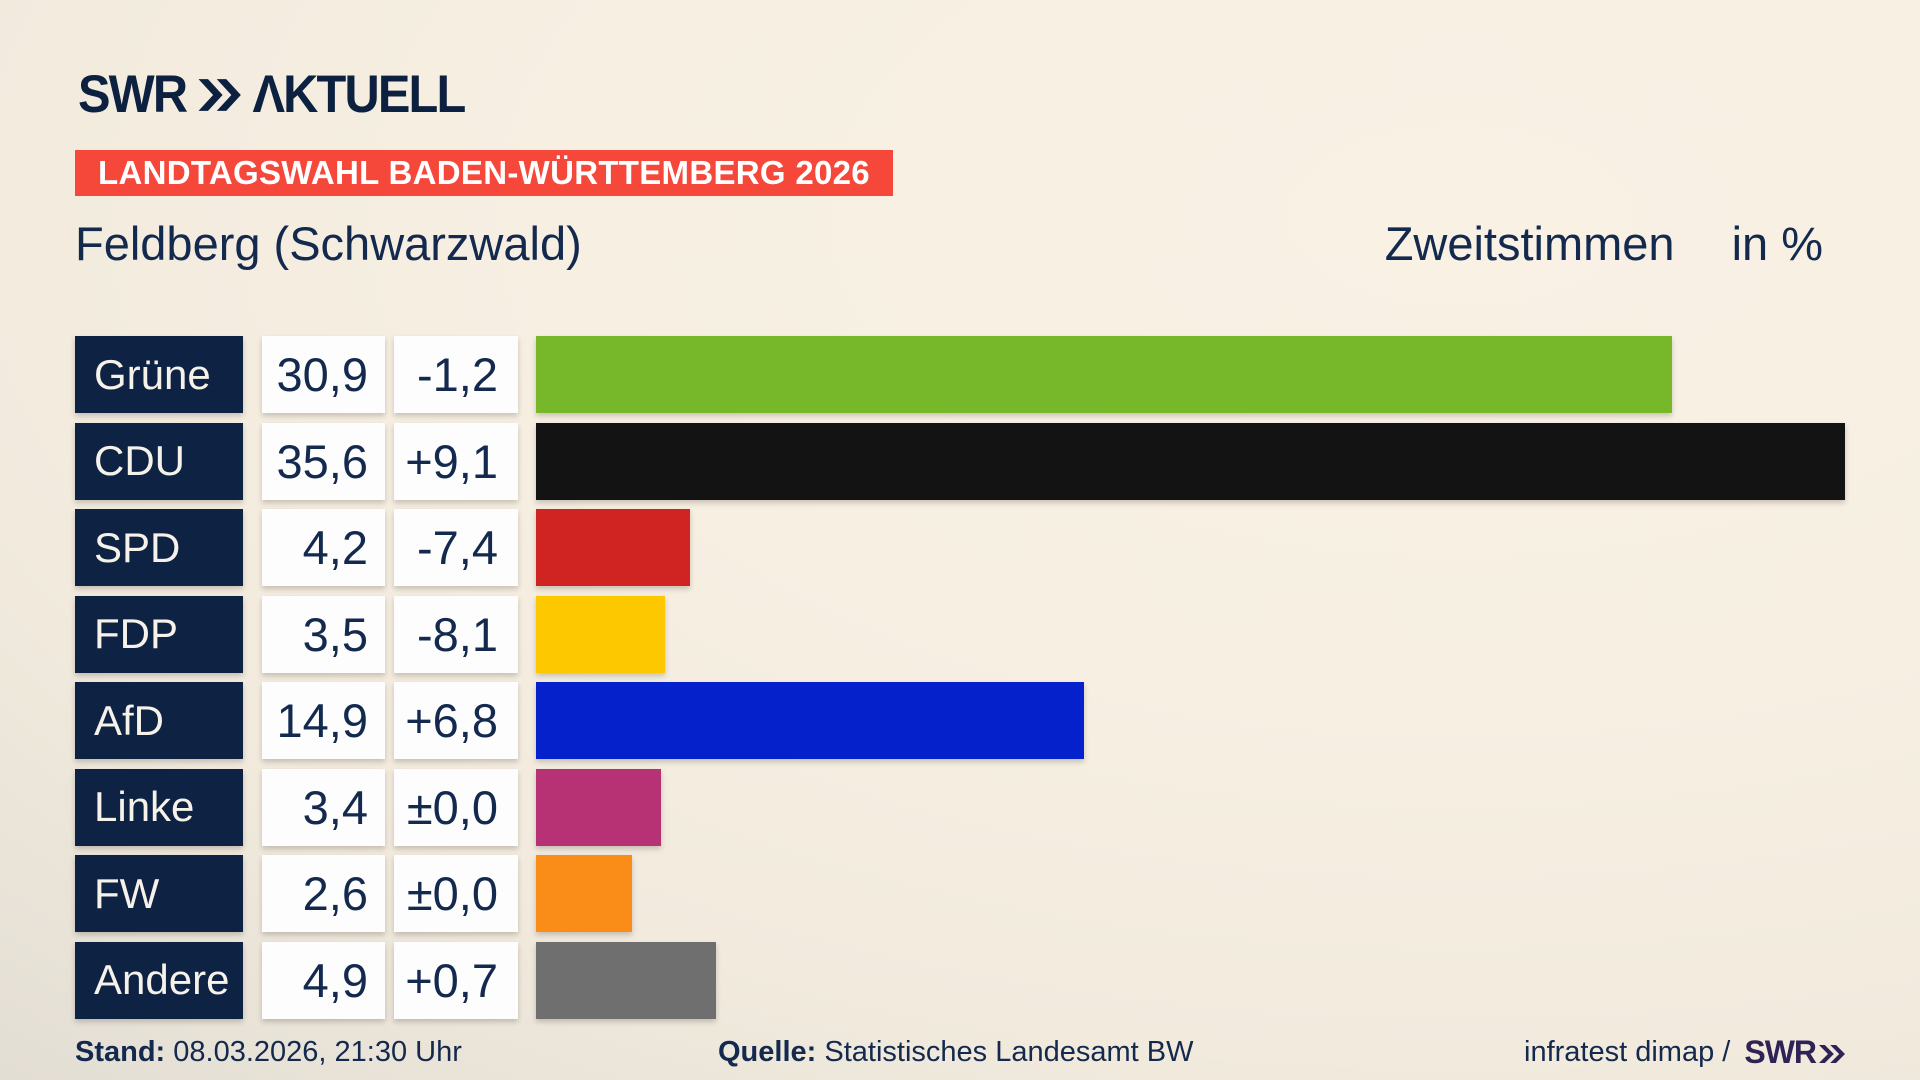 The height and width of the screenshot is (1080, 1920). Describe the element at coordinates (323, 893) in the screenshot. I see `vote-share-value: 2,6` at that location.